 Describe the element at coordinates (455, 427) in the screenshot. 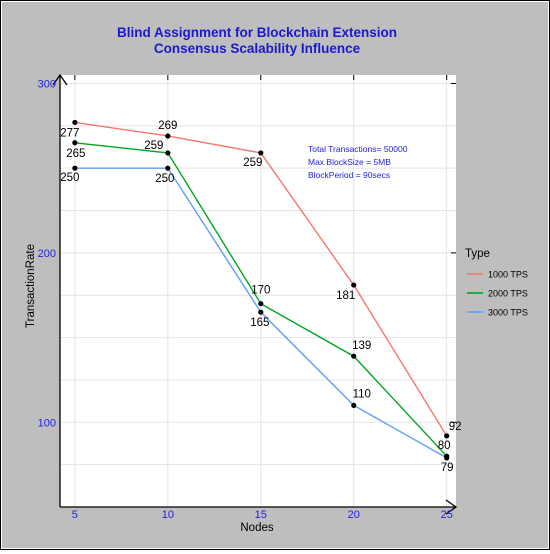

I see `data-label-s0-4: 92` at that location.